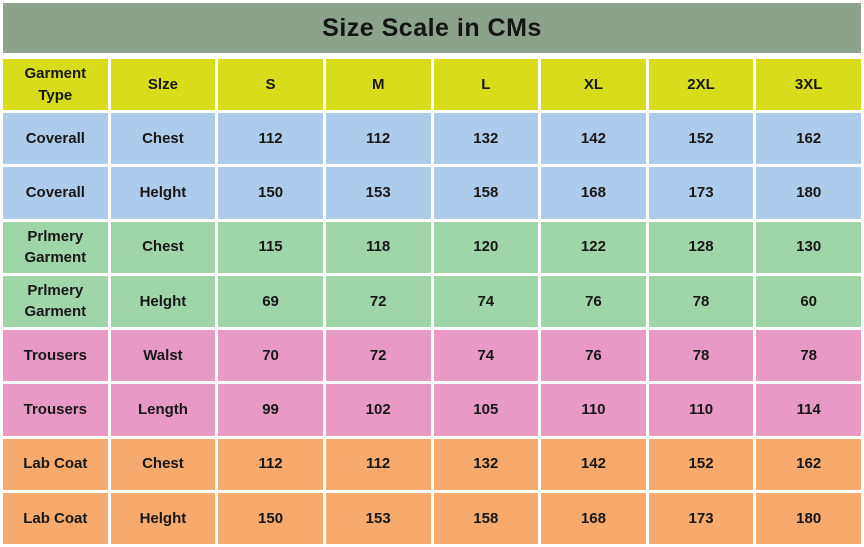  Describe the element at coordinates (270, 85) in the screenshot. I see `column-header-2: S` at that location.